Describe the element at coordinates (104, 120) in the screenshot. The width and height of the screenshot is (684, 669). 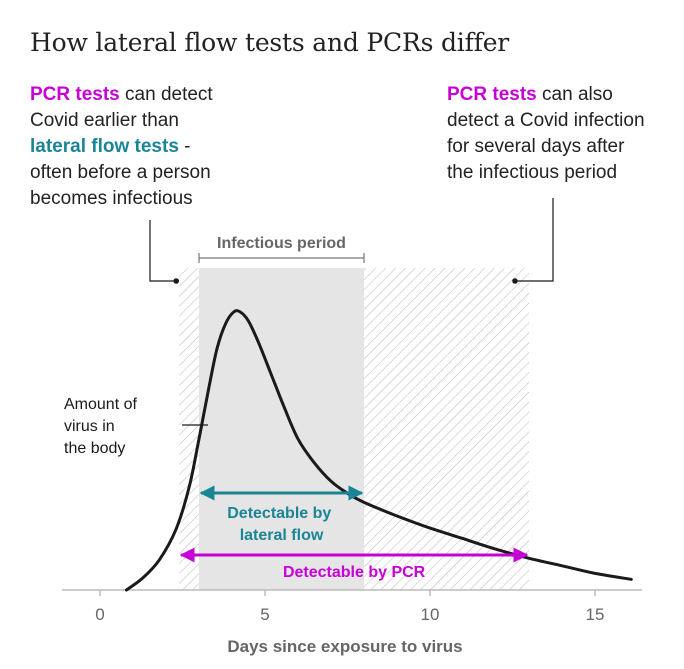
I see `annotation-left-text2: Covid earlier than` at that location.